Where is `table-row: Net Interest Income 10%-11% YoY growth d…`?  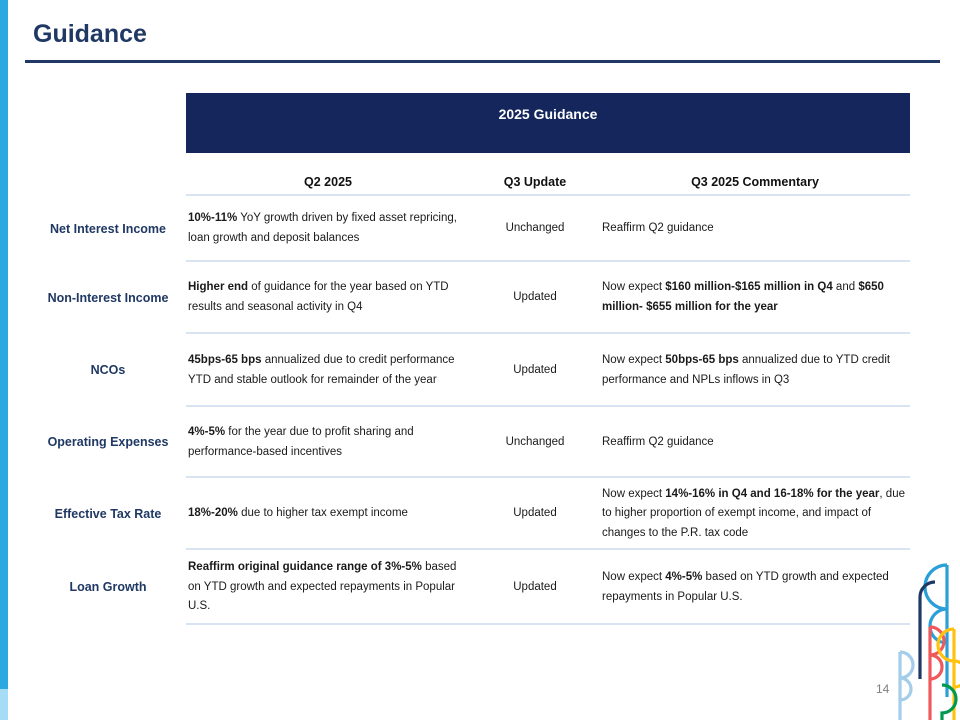
table-row: Net Interest Income 10%-11% YoY growth d… is located at coordinates (470, 229).